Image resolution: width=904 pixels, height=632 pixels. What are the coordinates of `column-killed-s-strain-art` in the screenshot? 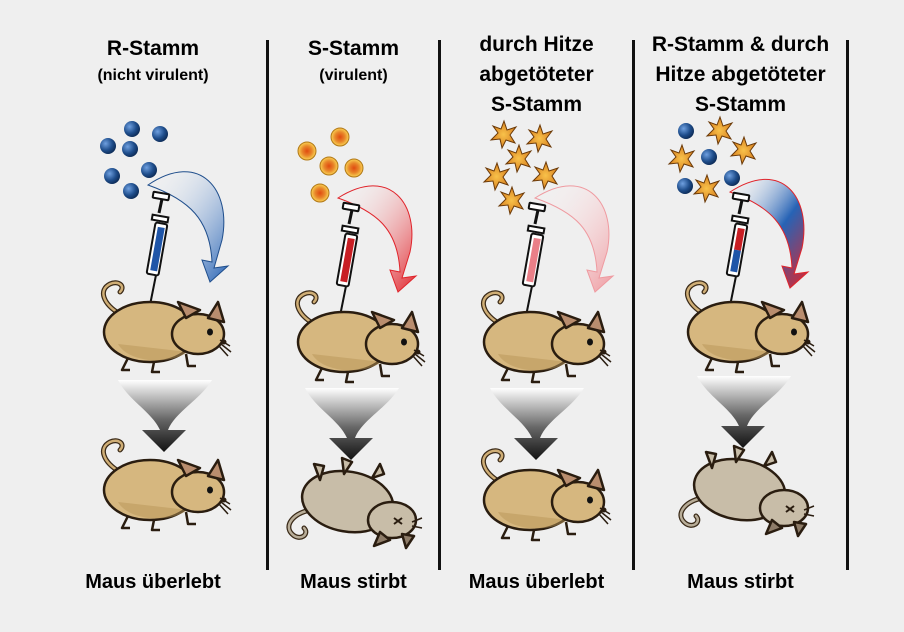 It's located at (549, 330).